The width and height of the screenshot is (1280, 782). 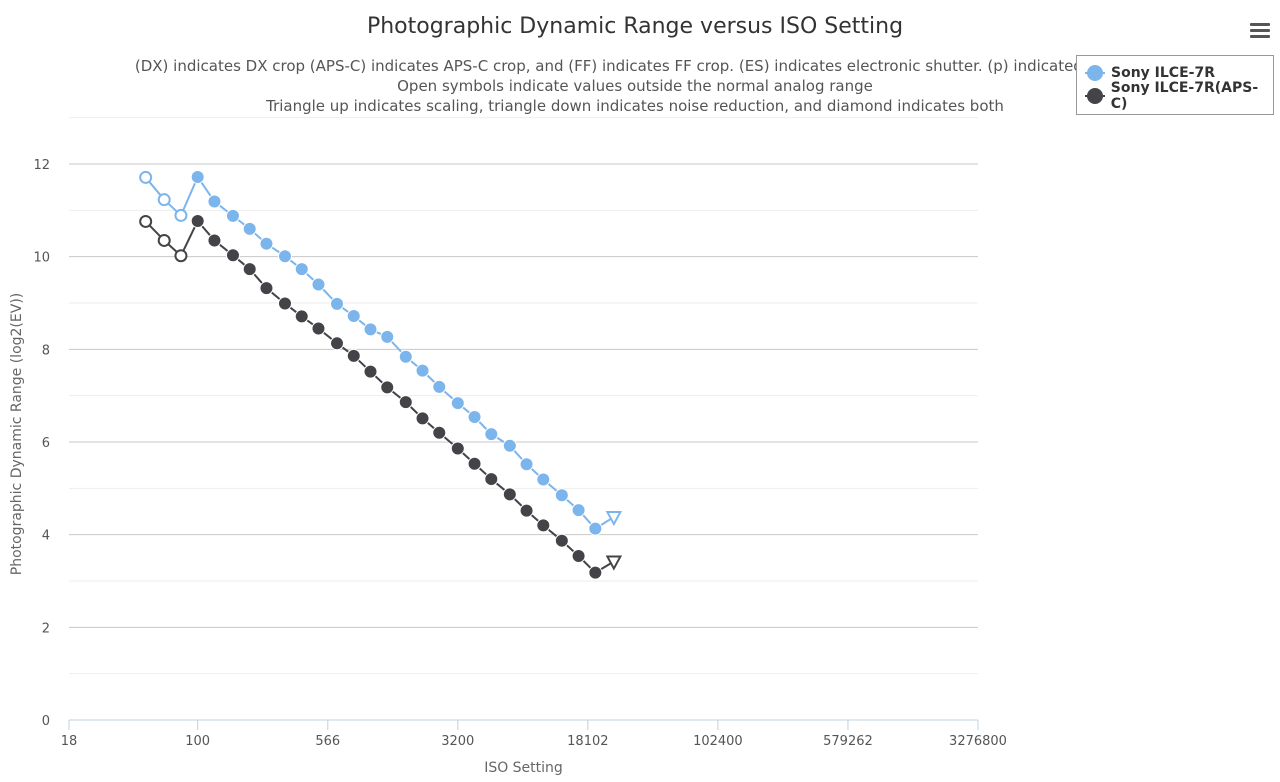 I want to click on legend-item-series-1: Sony ILCE-7R, so click(x=1150, y=73).